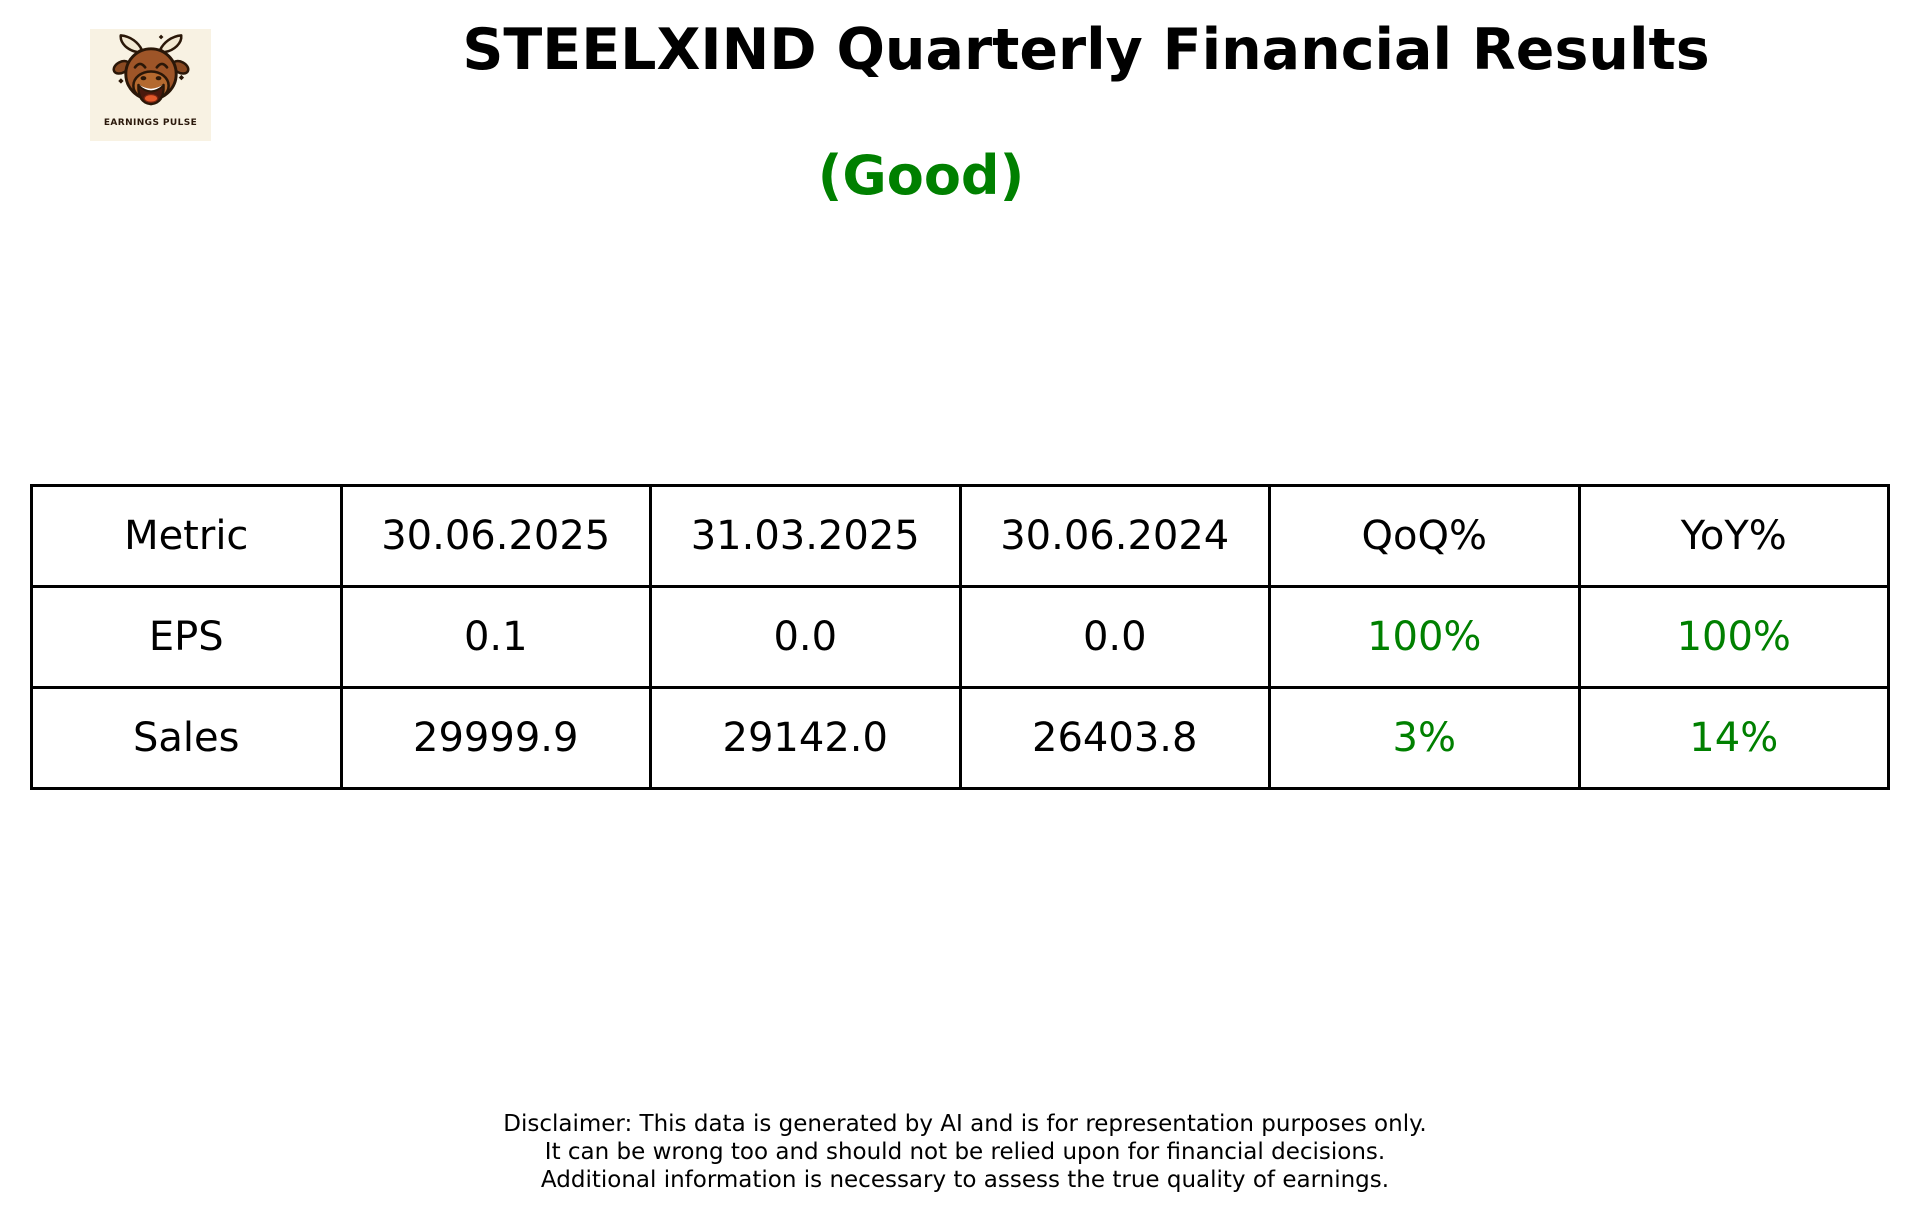 This screenshot has height=1220, width=1919. Describe the element at coordinates (150, 123) in the screenshot. I see `logo-brand-text: EARNINGS PULSE` at that location.